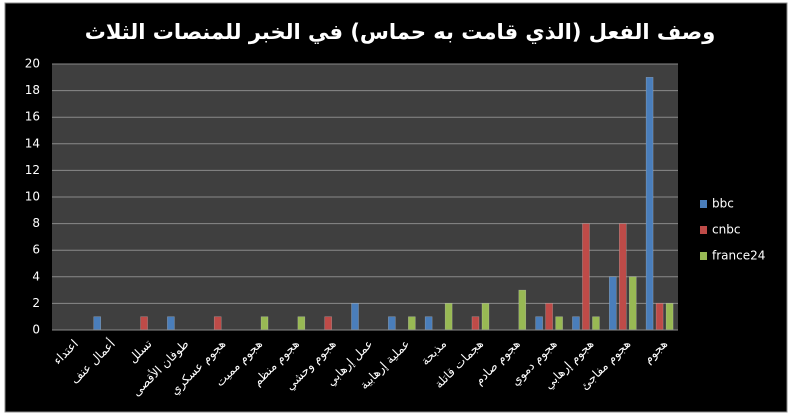 The width and height of the screenshot is (792, 415). What do you see at coordinates (723, 204) in the screenshot?
I see `legend-label: bbc` at bounding box center [723, 204].